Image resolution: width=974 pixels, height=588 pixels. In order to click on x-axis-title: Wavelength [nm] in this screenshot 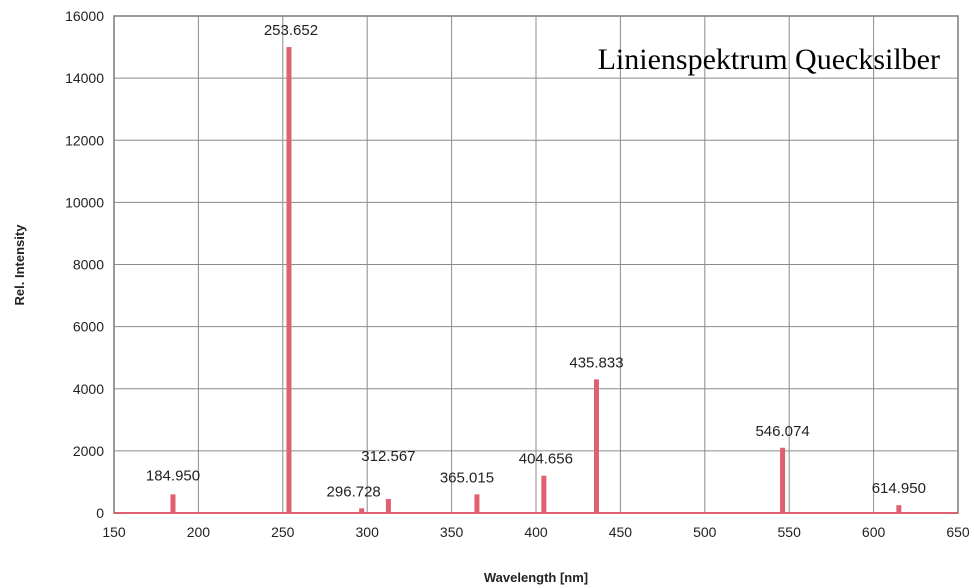, I will do `click(536, 577)`.